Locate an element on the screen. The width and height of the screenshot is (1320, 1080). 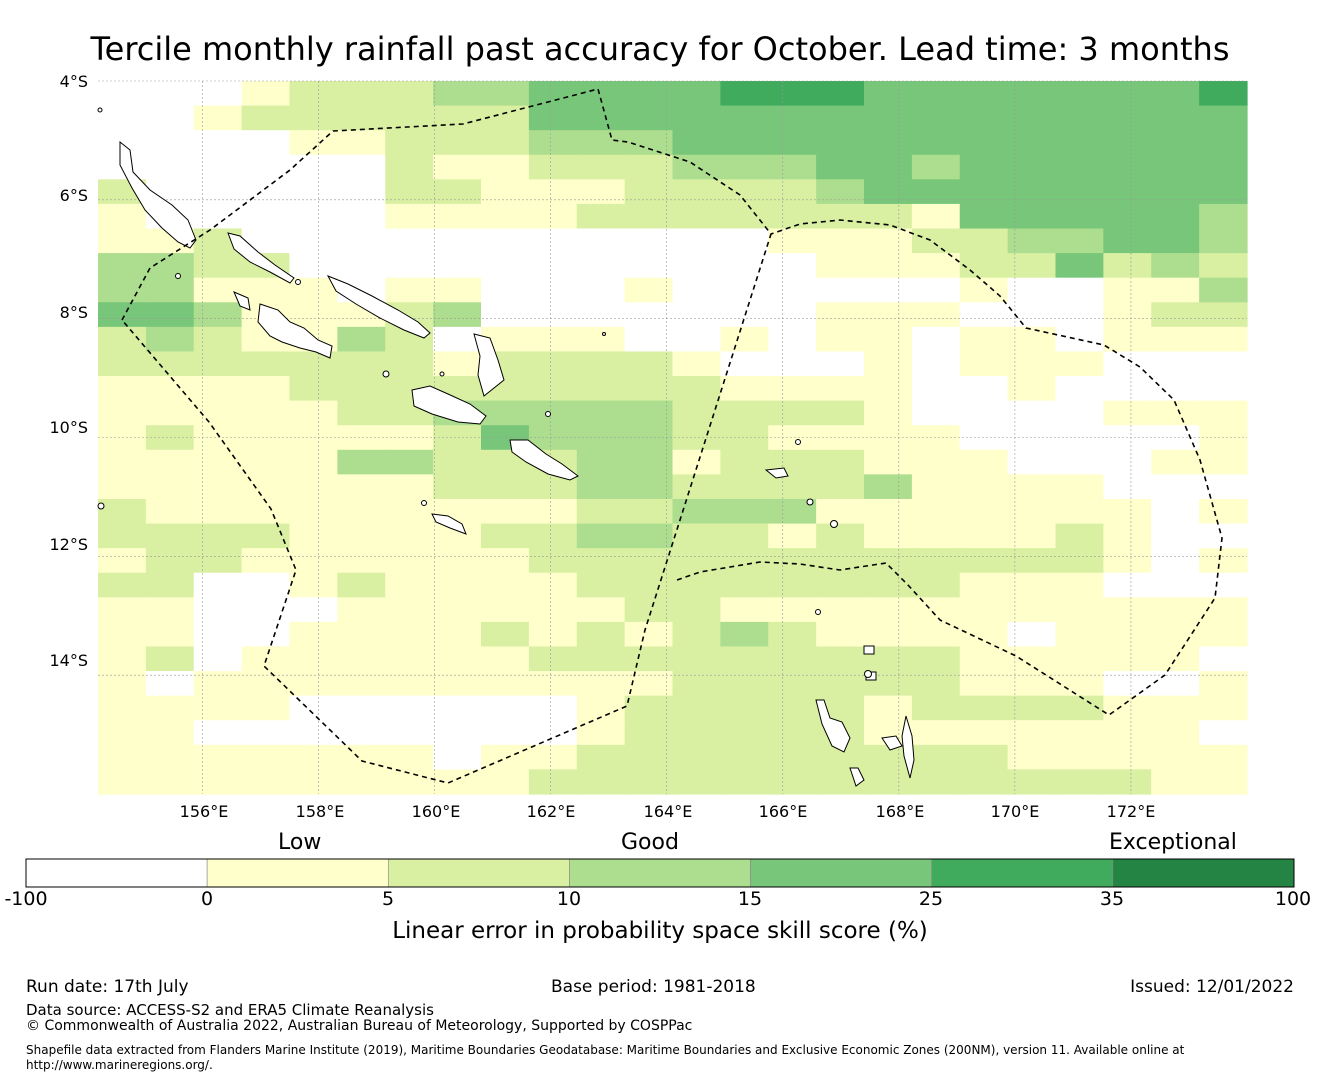
grid-cell-r20-c21 is located at coordinates (1127, 585).